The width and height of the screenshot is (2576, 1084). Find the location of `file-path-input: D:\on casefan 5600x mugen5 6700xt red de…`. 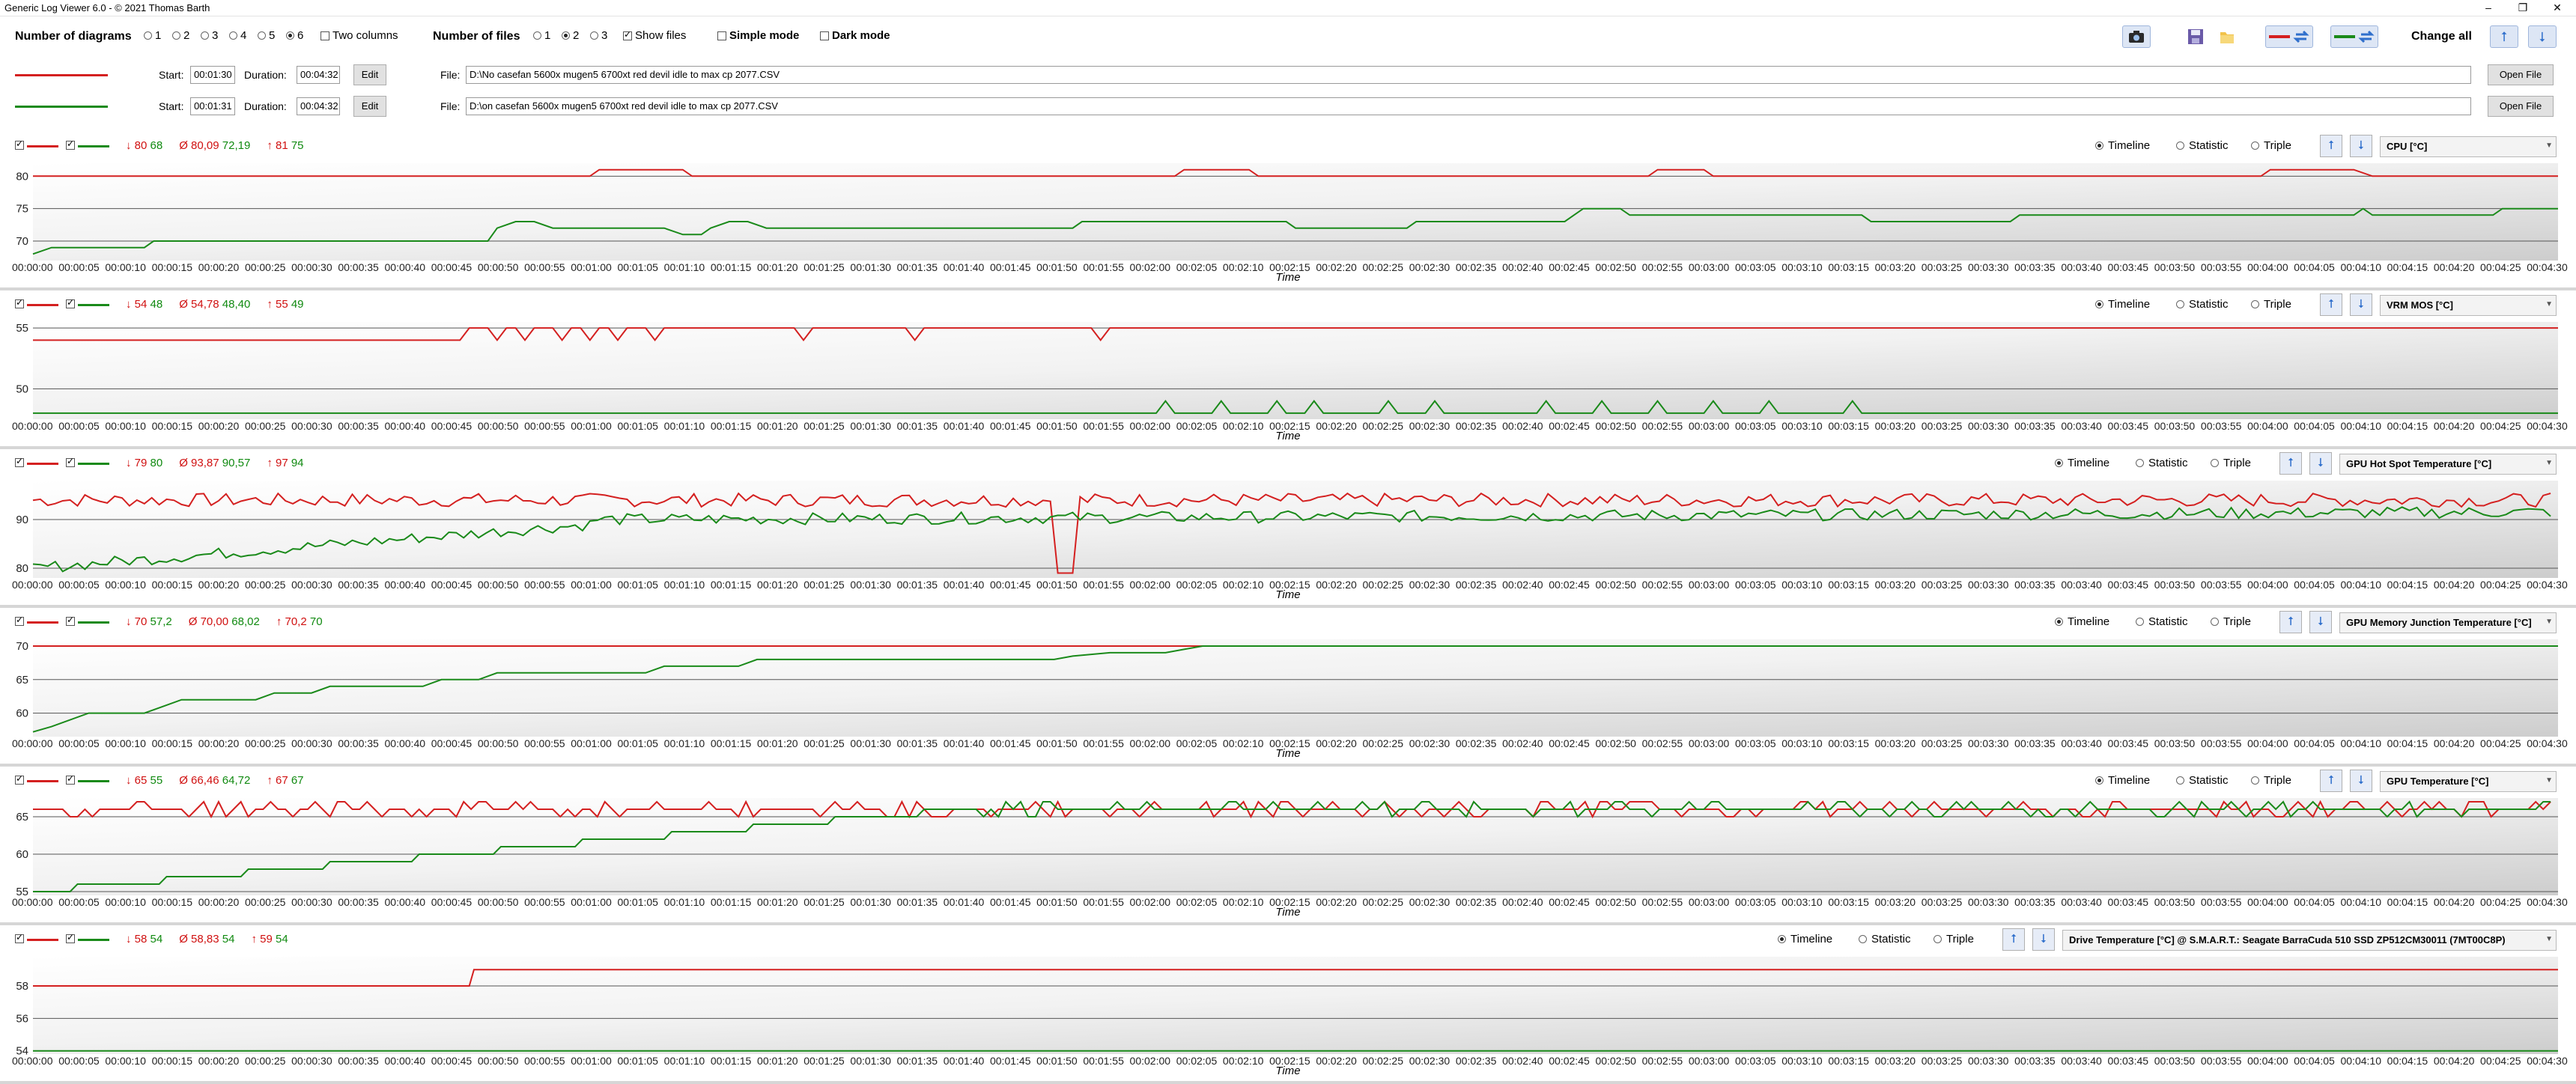

file-path-input: D:\on casefan 5600x mugen5 6700xt red de… is located at coordinates (1468, 106).